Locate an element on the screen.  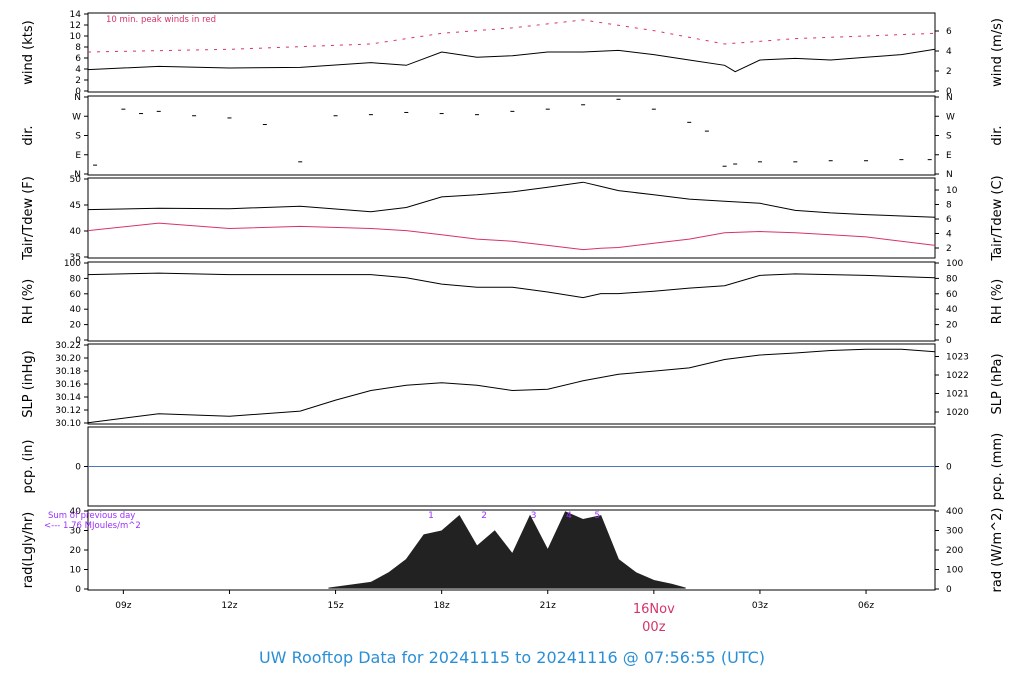
wind-right-tick-label: 0 is located at coordinates (949, 92).